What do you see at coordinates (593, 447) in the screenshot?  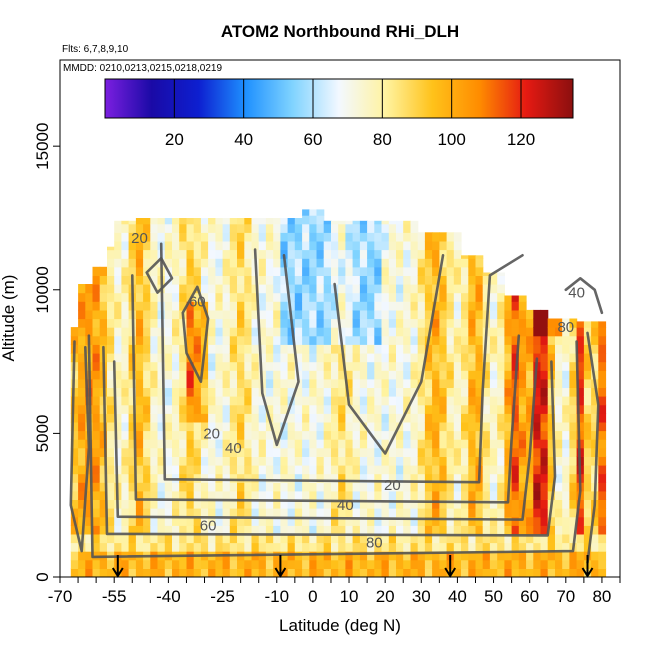 I see `contour-line` at bounding box center [593, 447].